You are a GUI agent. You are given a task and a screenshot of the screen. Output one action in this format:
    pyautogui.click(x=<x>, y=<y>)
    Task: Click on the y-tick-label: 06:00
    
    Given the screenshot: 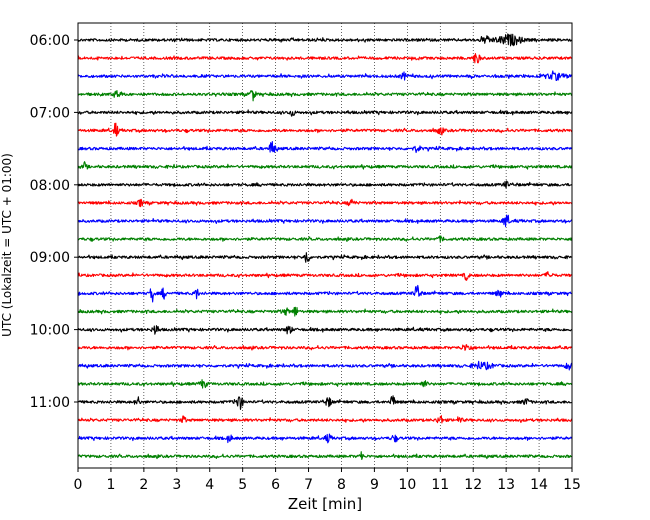 What is the action you would take?
    pyautogui.click(x=50, y=41)
    